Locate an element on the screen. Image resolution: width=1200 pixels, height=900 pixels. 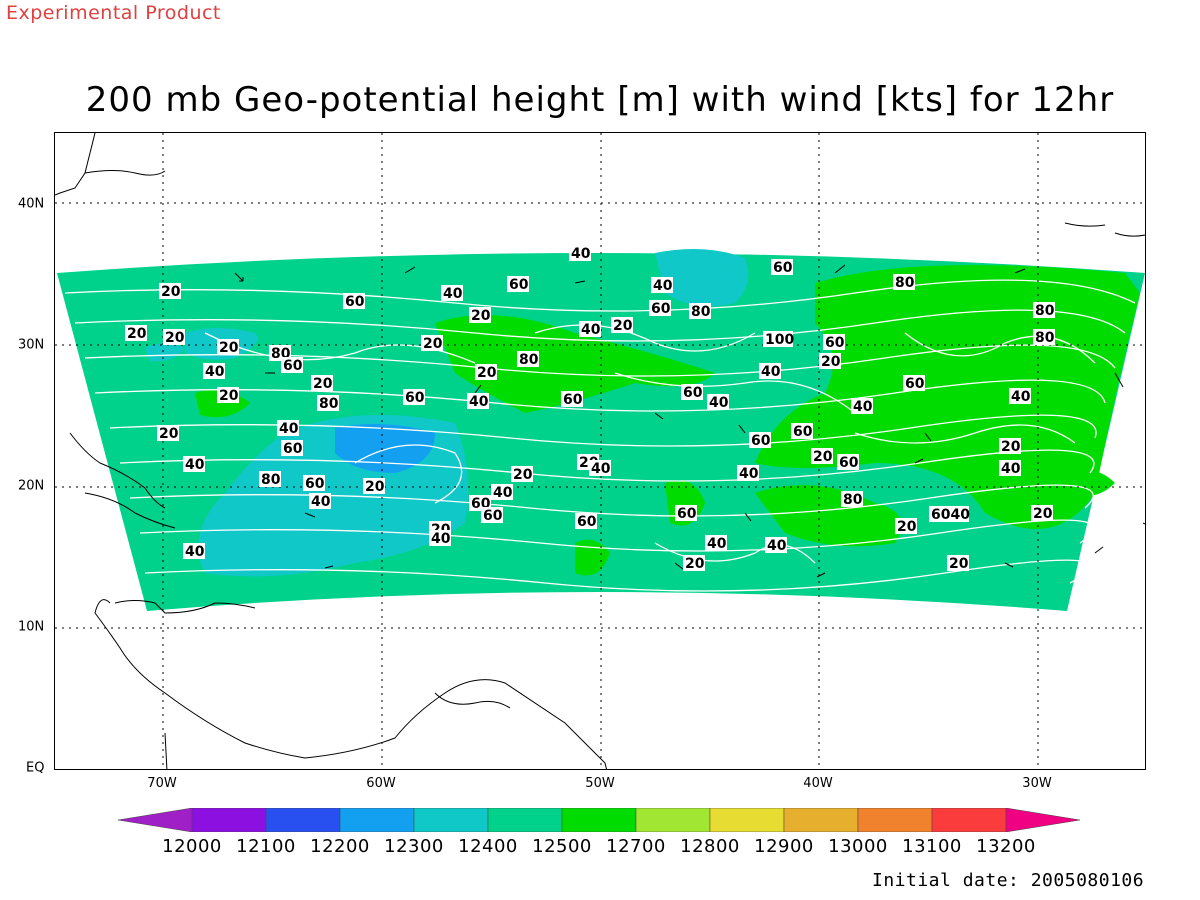
speed-label-60r: 60 is located at coordinates (686, 513).